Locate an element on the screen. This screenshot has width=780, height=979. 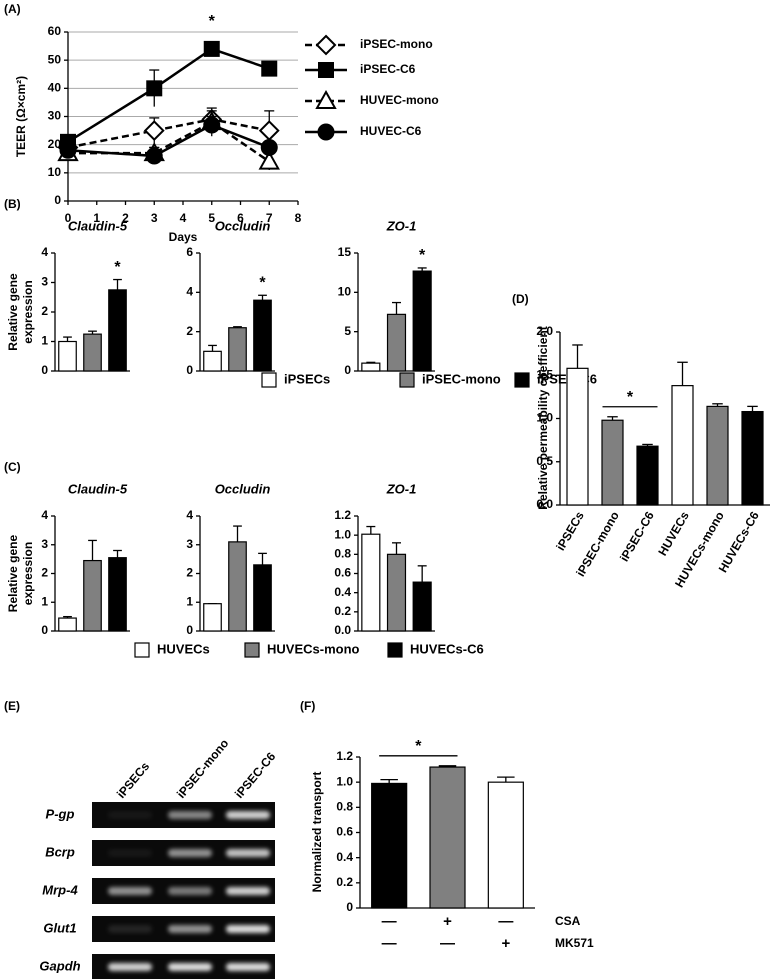
x-tick-label: 0 is located at coordinates (68, 218).